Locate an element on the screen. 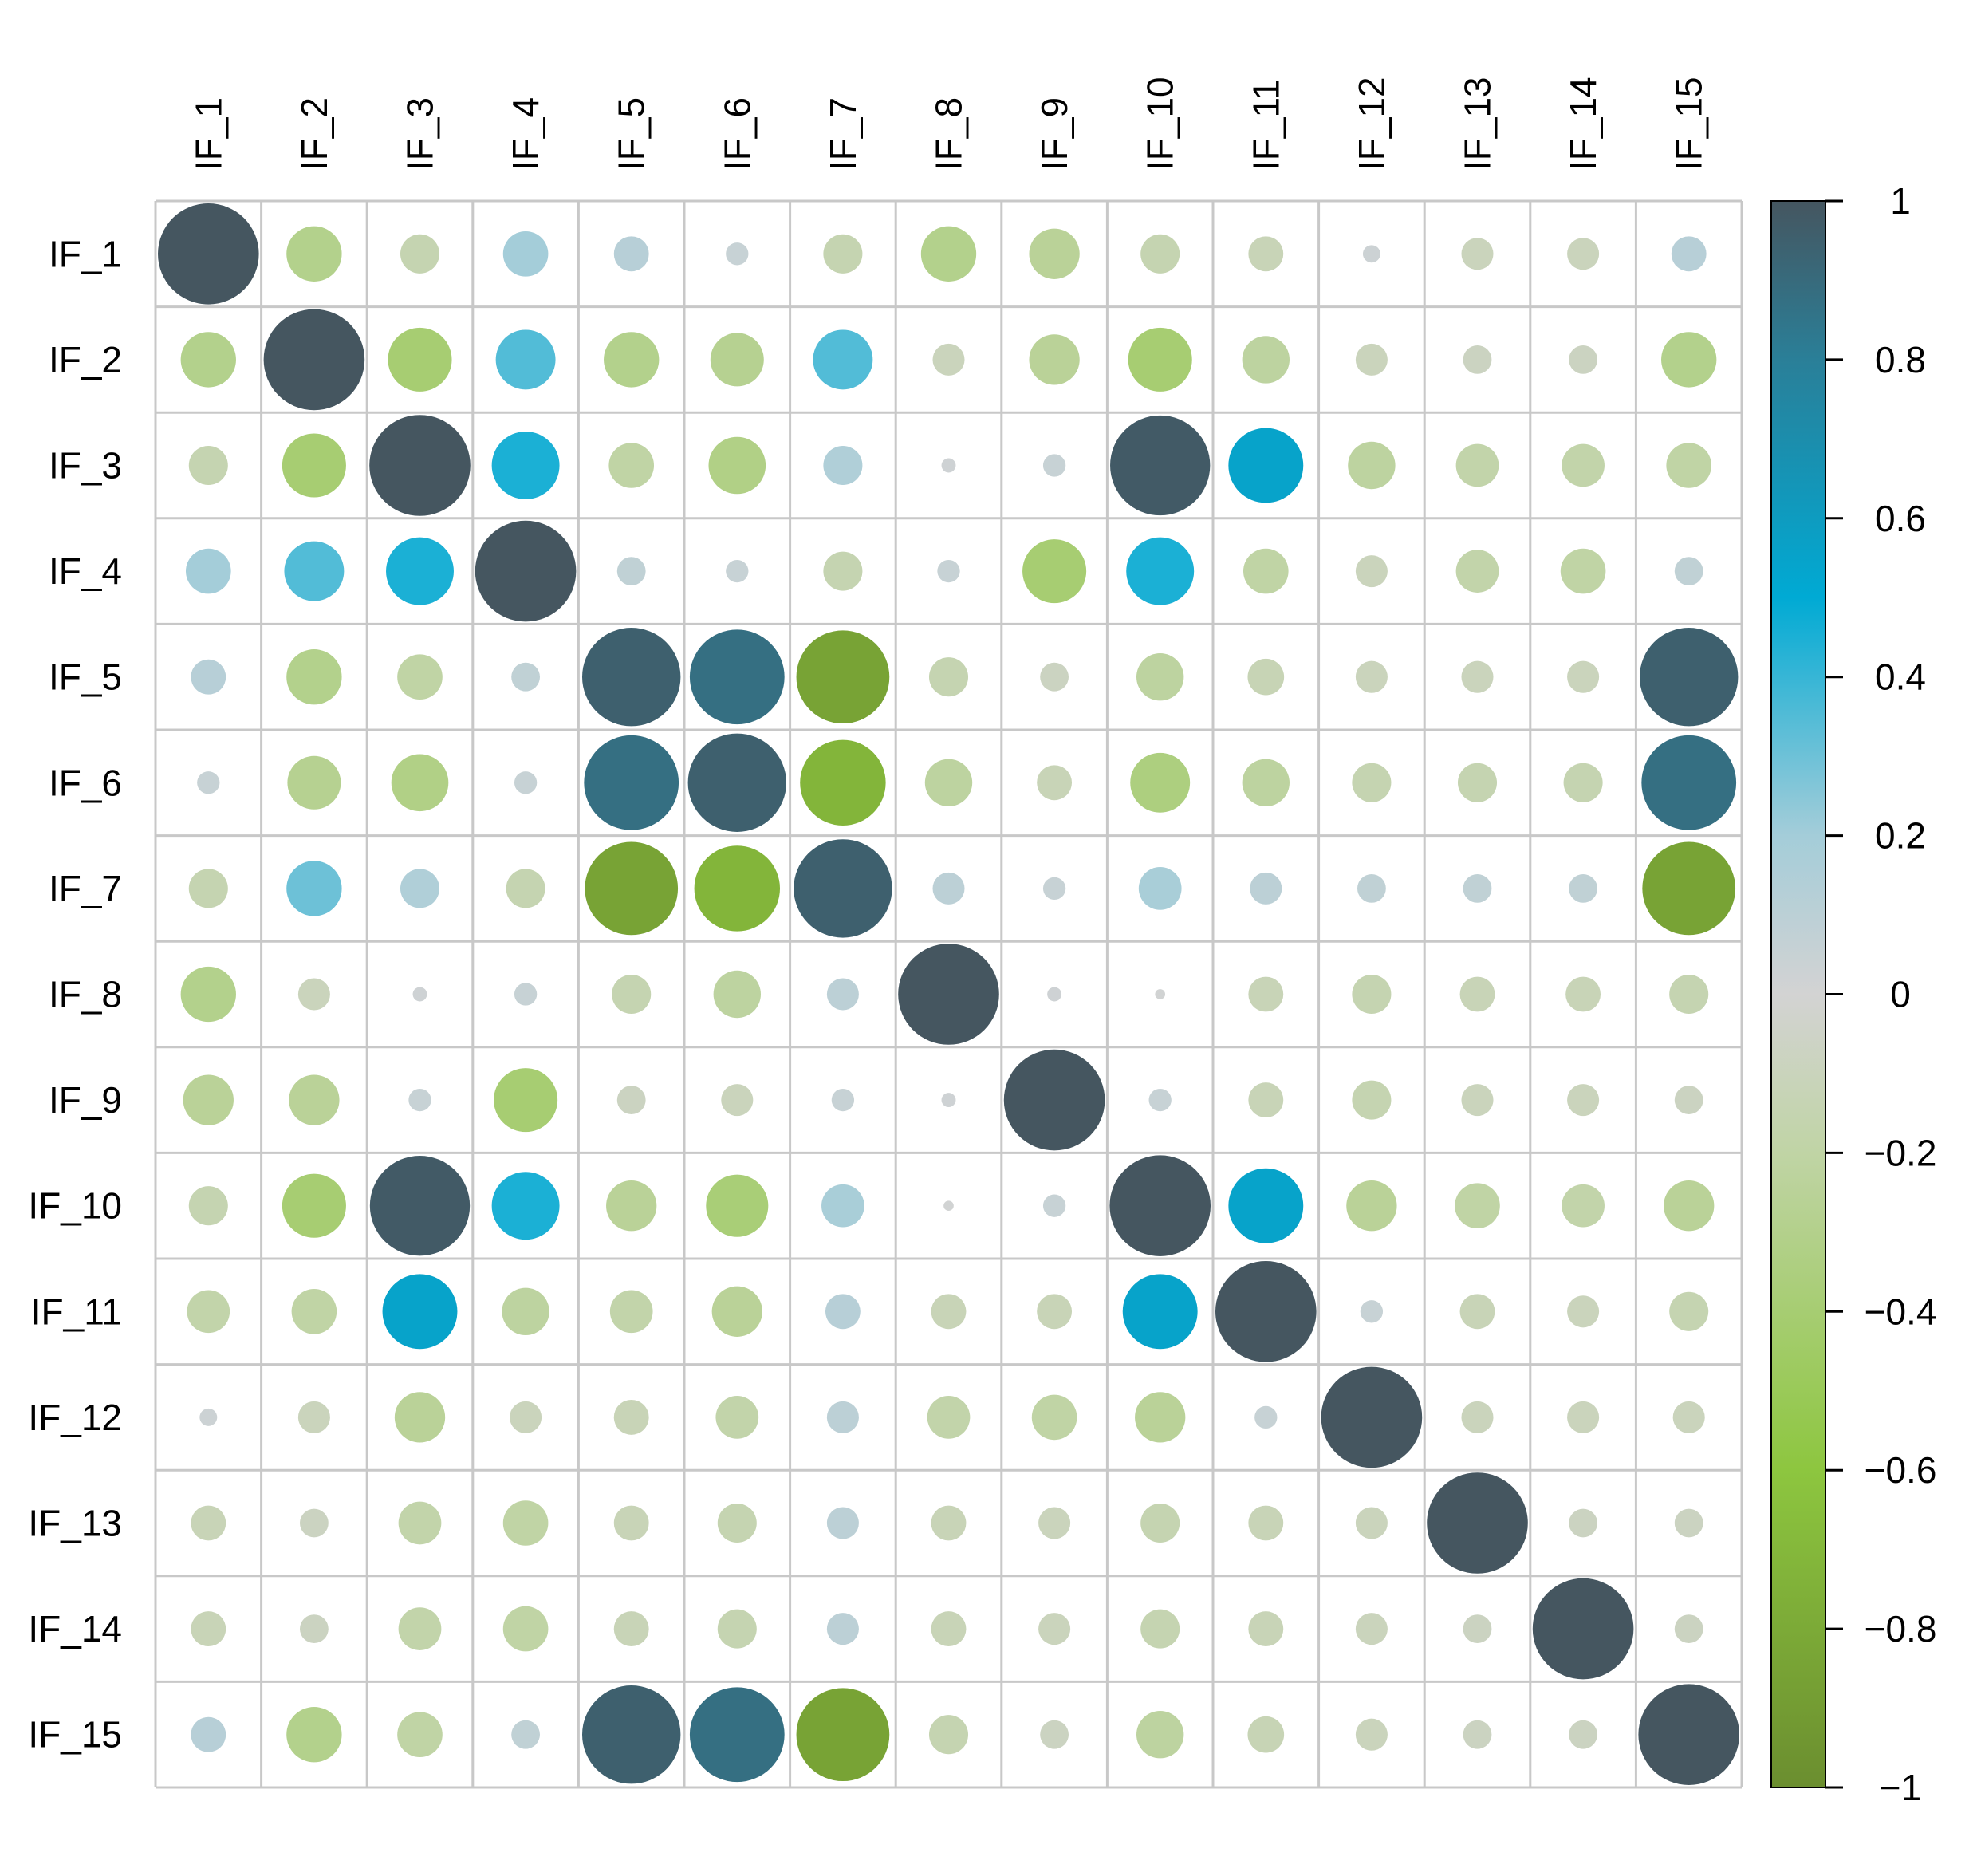 This screenshot has width=1977, height=1876. colorbar-tick-label: 0.4 is located at coordinates (1900, 677).